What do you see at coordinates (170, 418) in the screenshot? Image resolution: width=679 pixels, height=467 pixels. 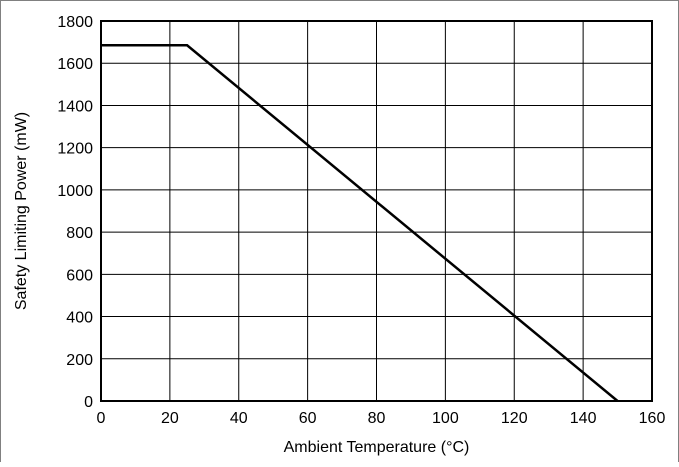 I see `x-tick-label: 20` at bounding box center [170, 418].